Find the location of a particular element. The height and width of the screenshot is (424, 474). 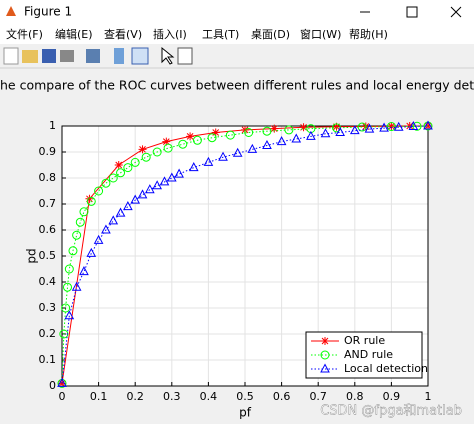

x-tick-label: 0.3 is located at coordinates (172, 396).